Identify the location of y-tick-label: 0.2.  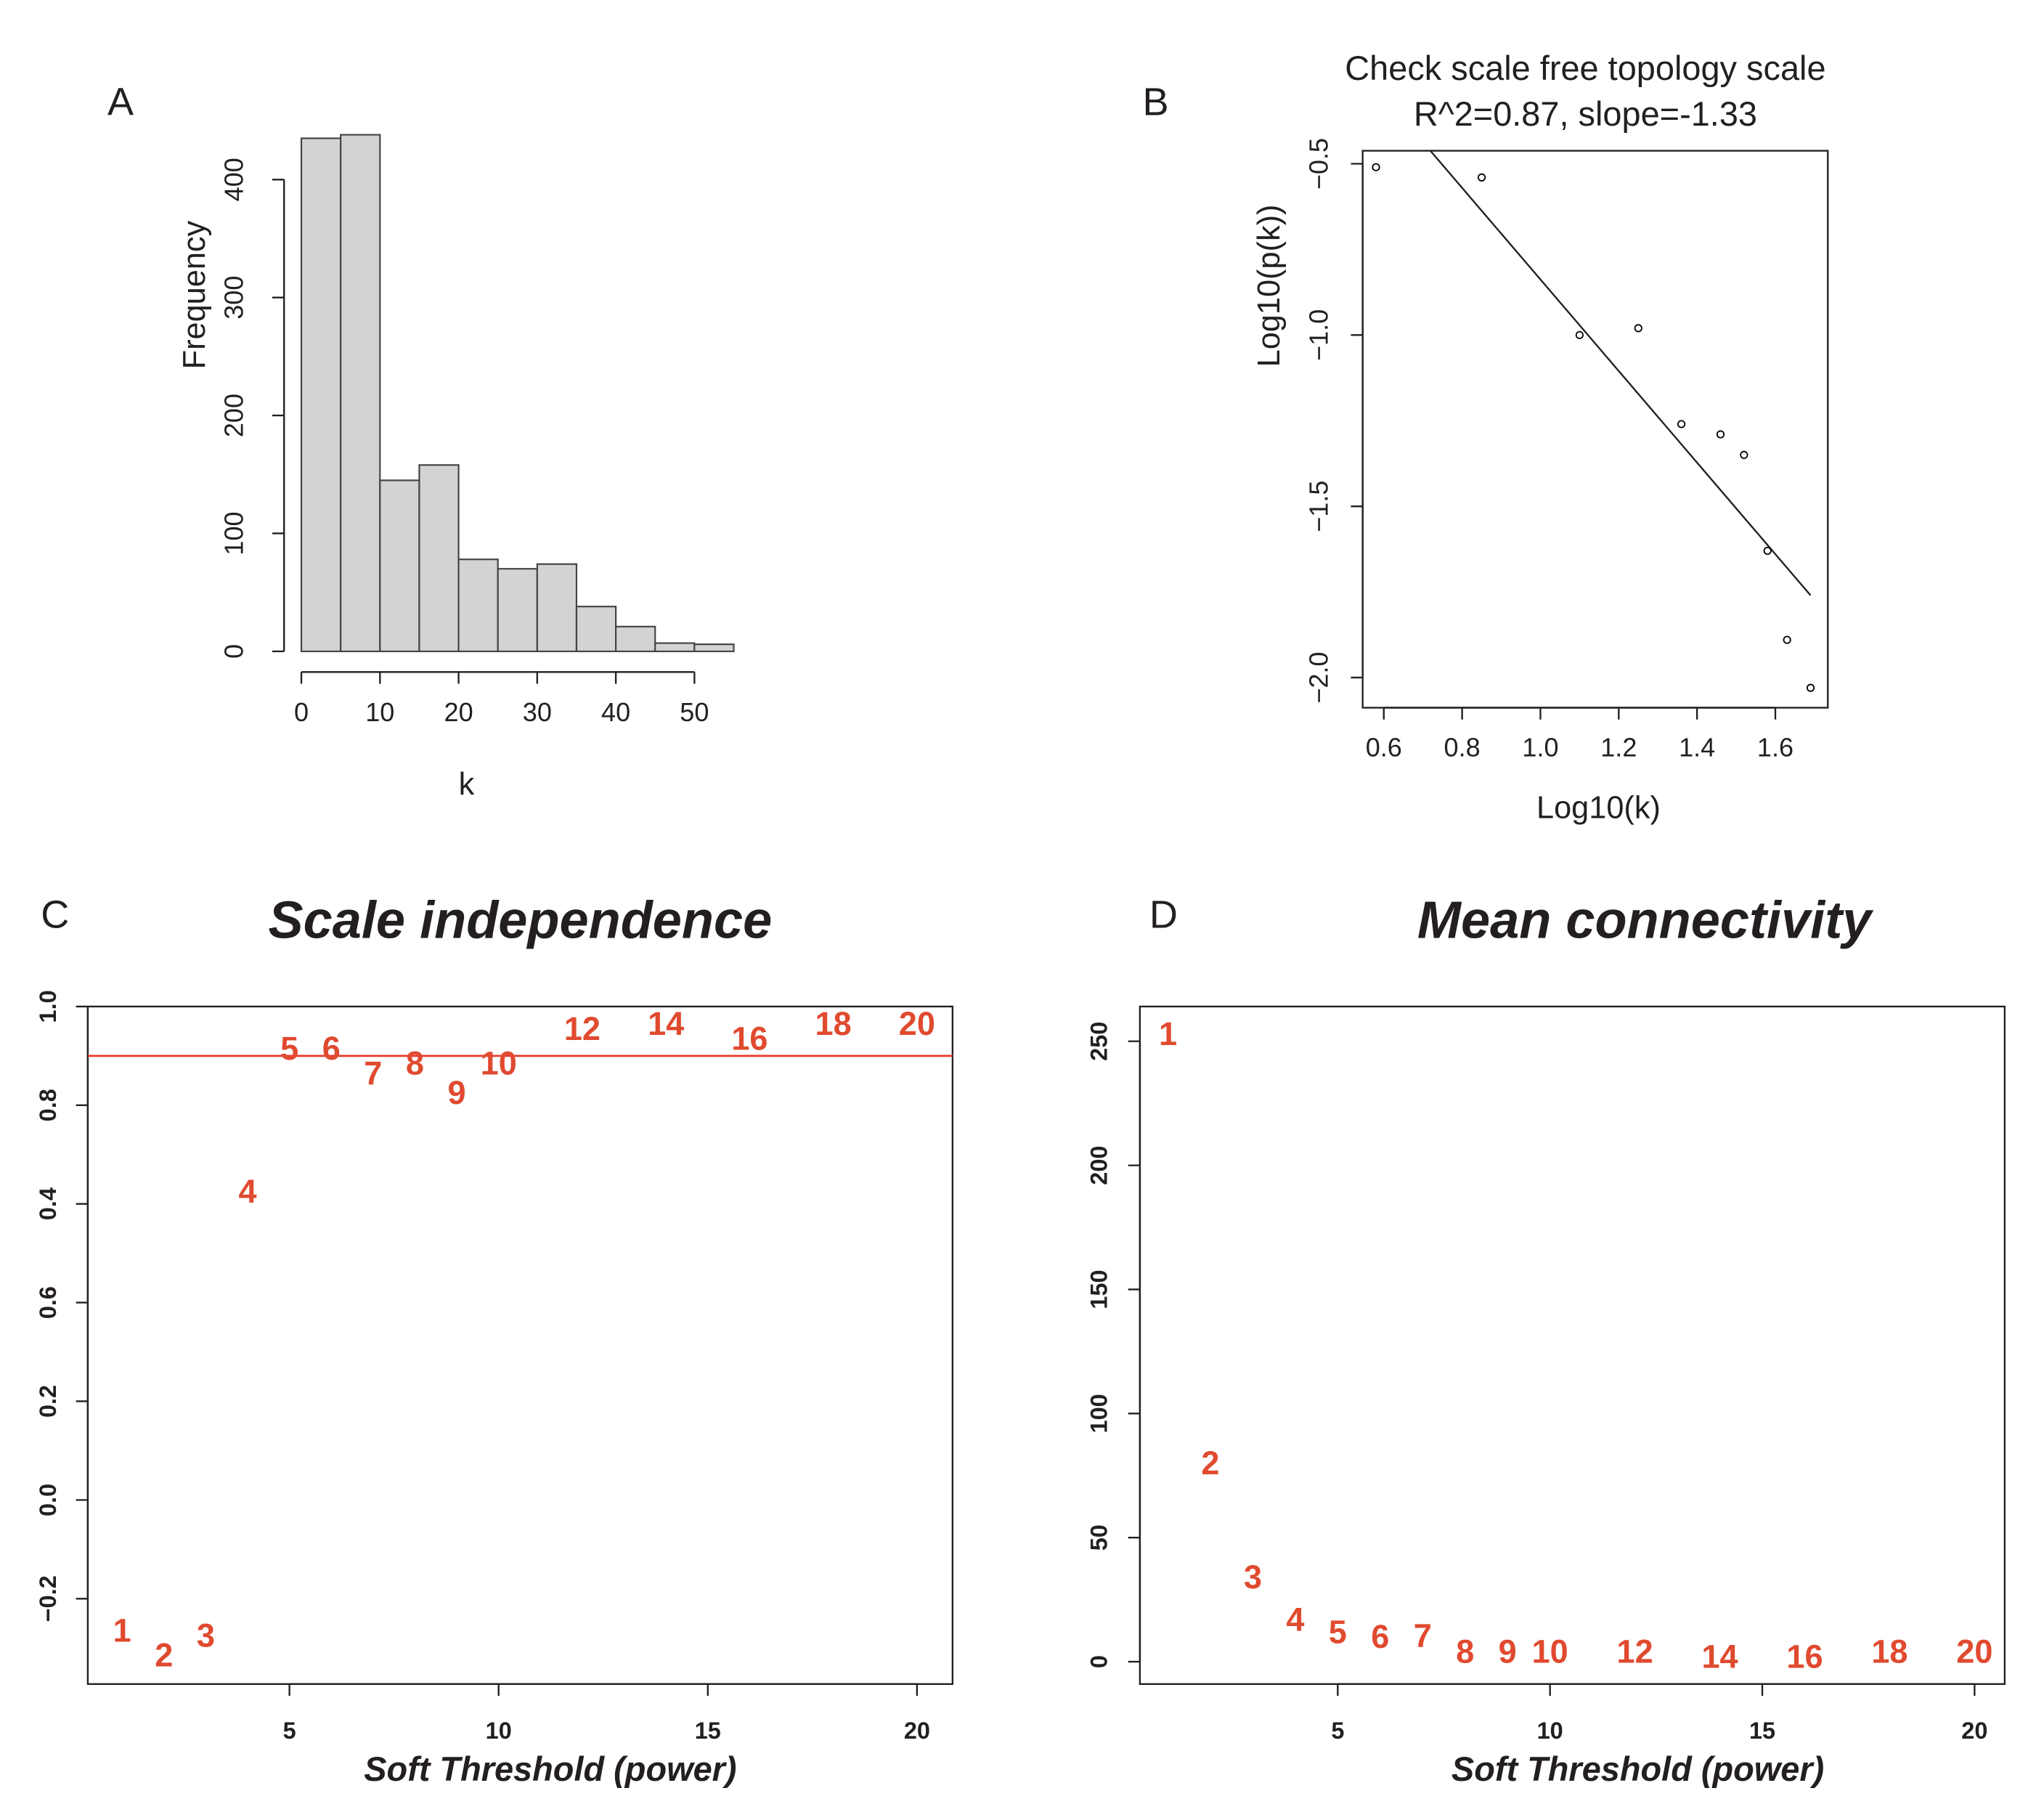
(48, 1401).